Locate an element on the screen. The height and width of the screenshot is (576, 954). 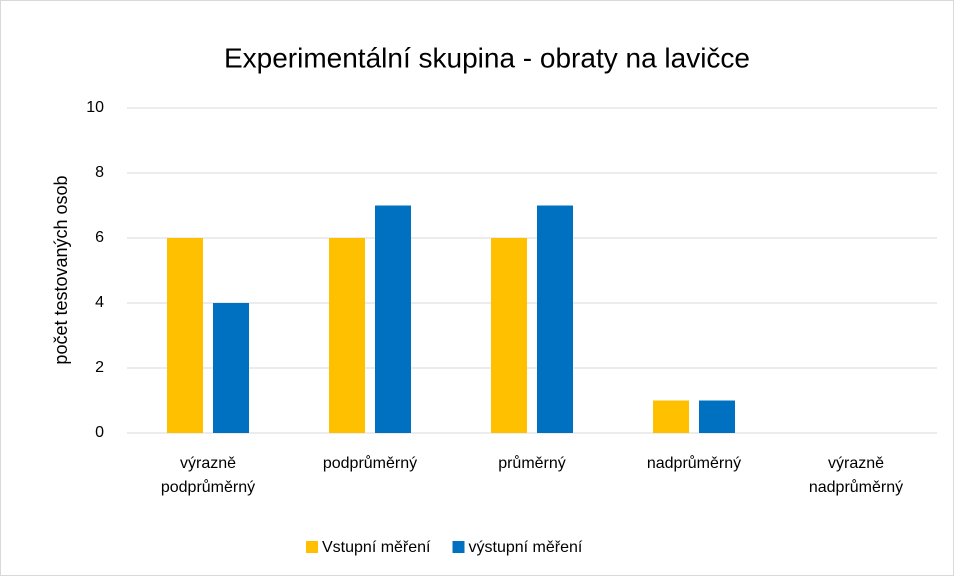
x-tick-label: nadprůměrný is located at coordinates (694, 463).